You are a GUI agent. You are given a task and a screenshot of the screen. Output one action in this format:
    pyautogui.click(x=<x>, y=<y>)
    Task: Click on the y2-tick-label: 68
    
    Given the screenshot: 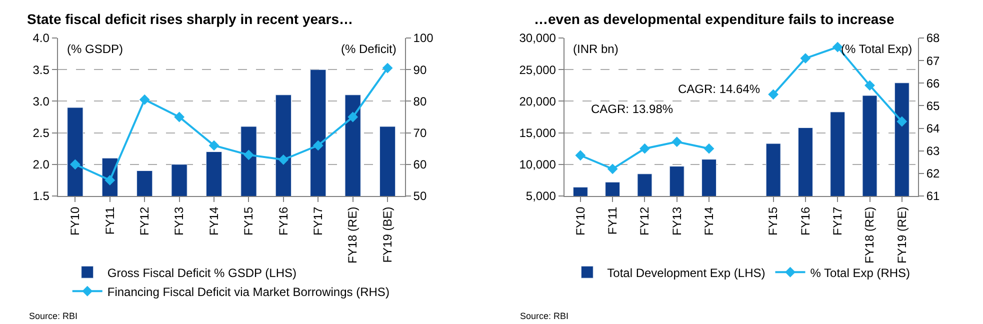 What is the action you would take?
    pyautogui.click(x=933, y=38)
    